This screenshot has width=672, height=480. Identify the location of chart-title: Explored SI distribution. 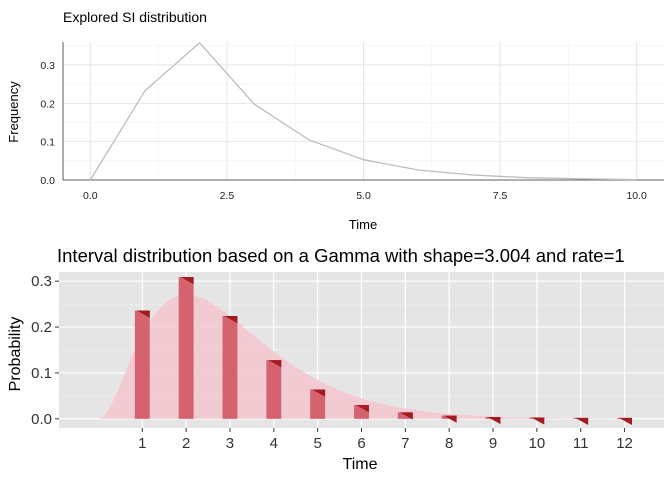
(135, 17).